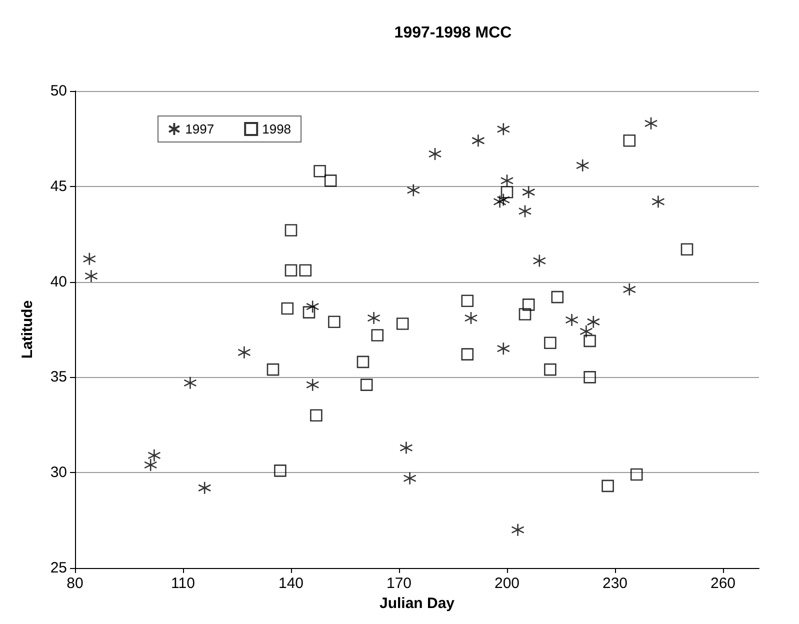 This screenshot has width=799, height=624. Describe the element at coordinates (58, 473) in the screenshot. I see `y-tick-label: 30` at that location.